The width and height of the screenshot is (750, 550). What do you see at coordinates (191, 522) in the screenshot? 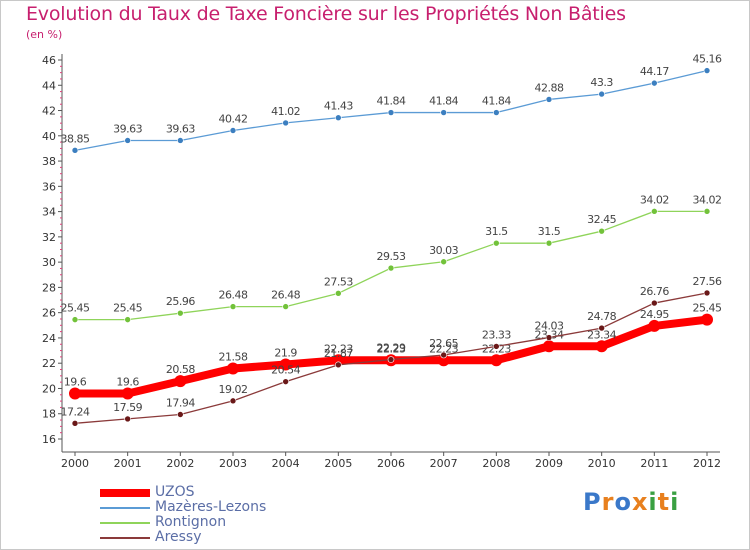
I see `legend-label: Rontignon` at bounding box center [191, 522].